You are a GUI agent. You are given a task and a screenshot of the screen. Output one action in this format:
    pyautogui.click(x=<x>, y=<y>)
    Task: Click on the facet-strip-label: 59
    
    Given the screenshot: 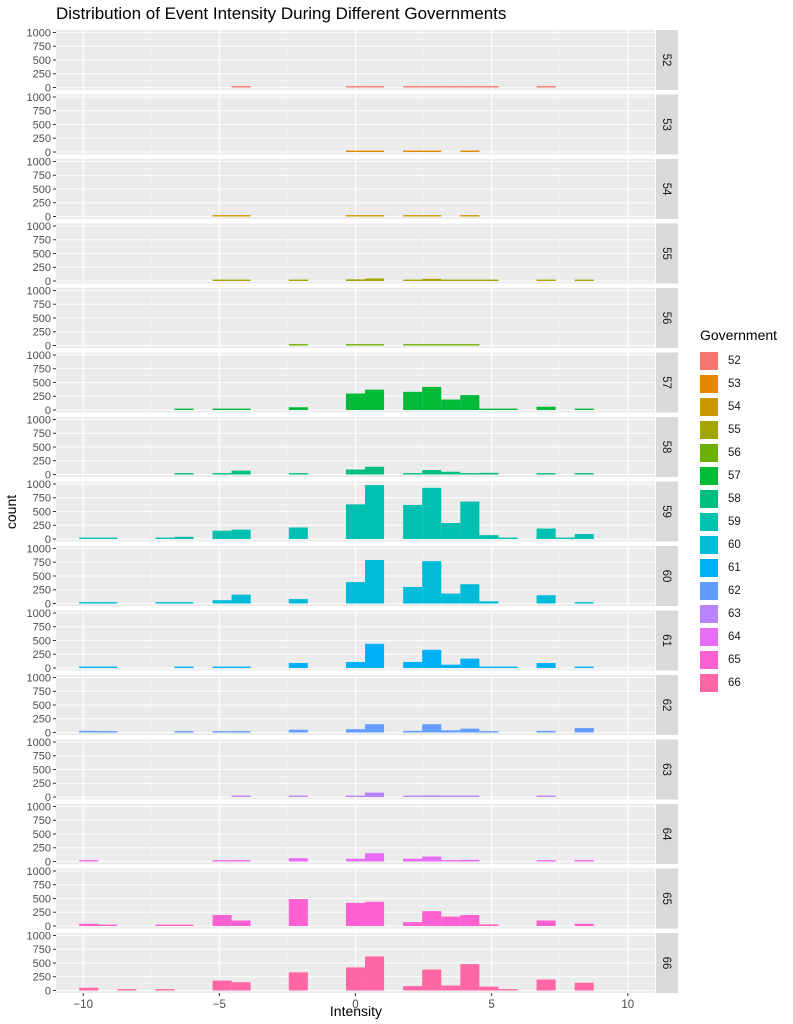 What is the action you would take?
    pyautogui.click(x=666, y=511)
    